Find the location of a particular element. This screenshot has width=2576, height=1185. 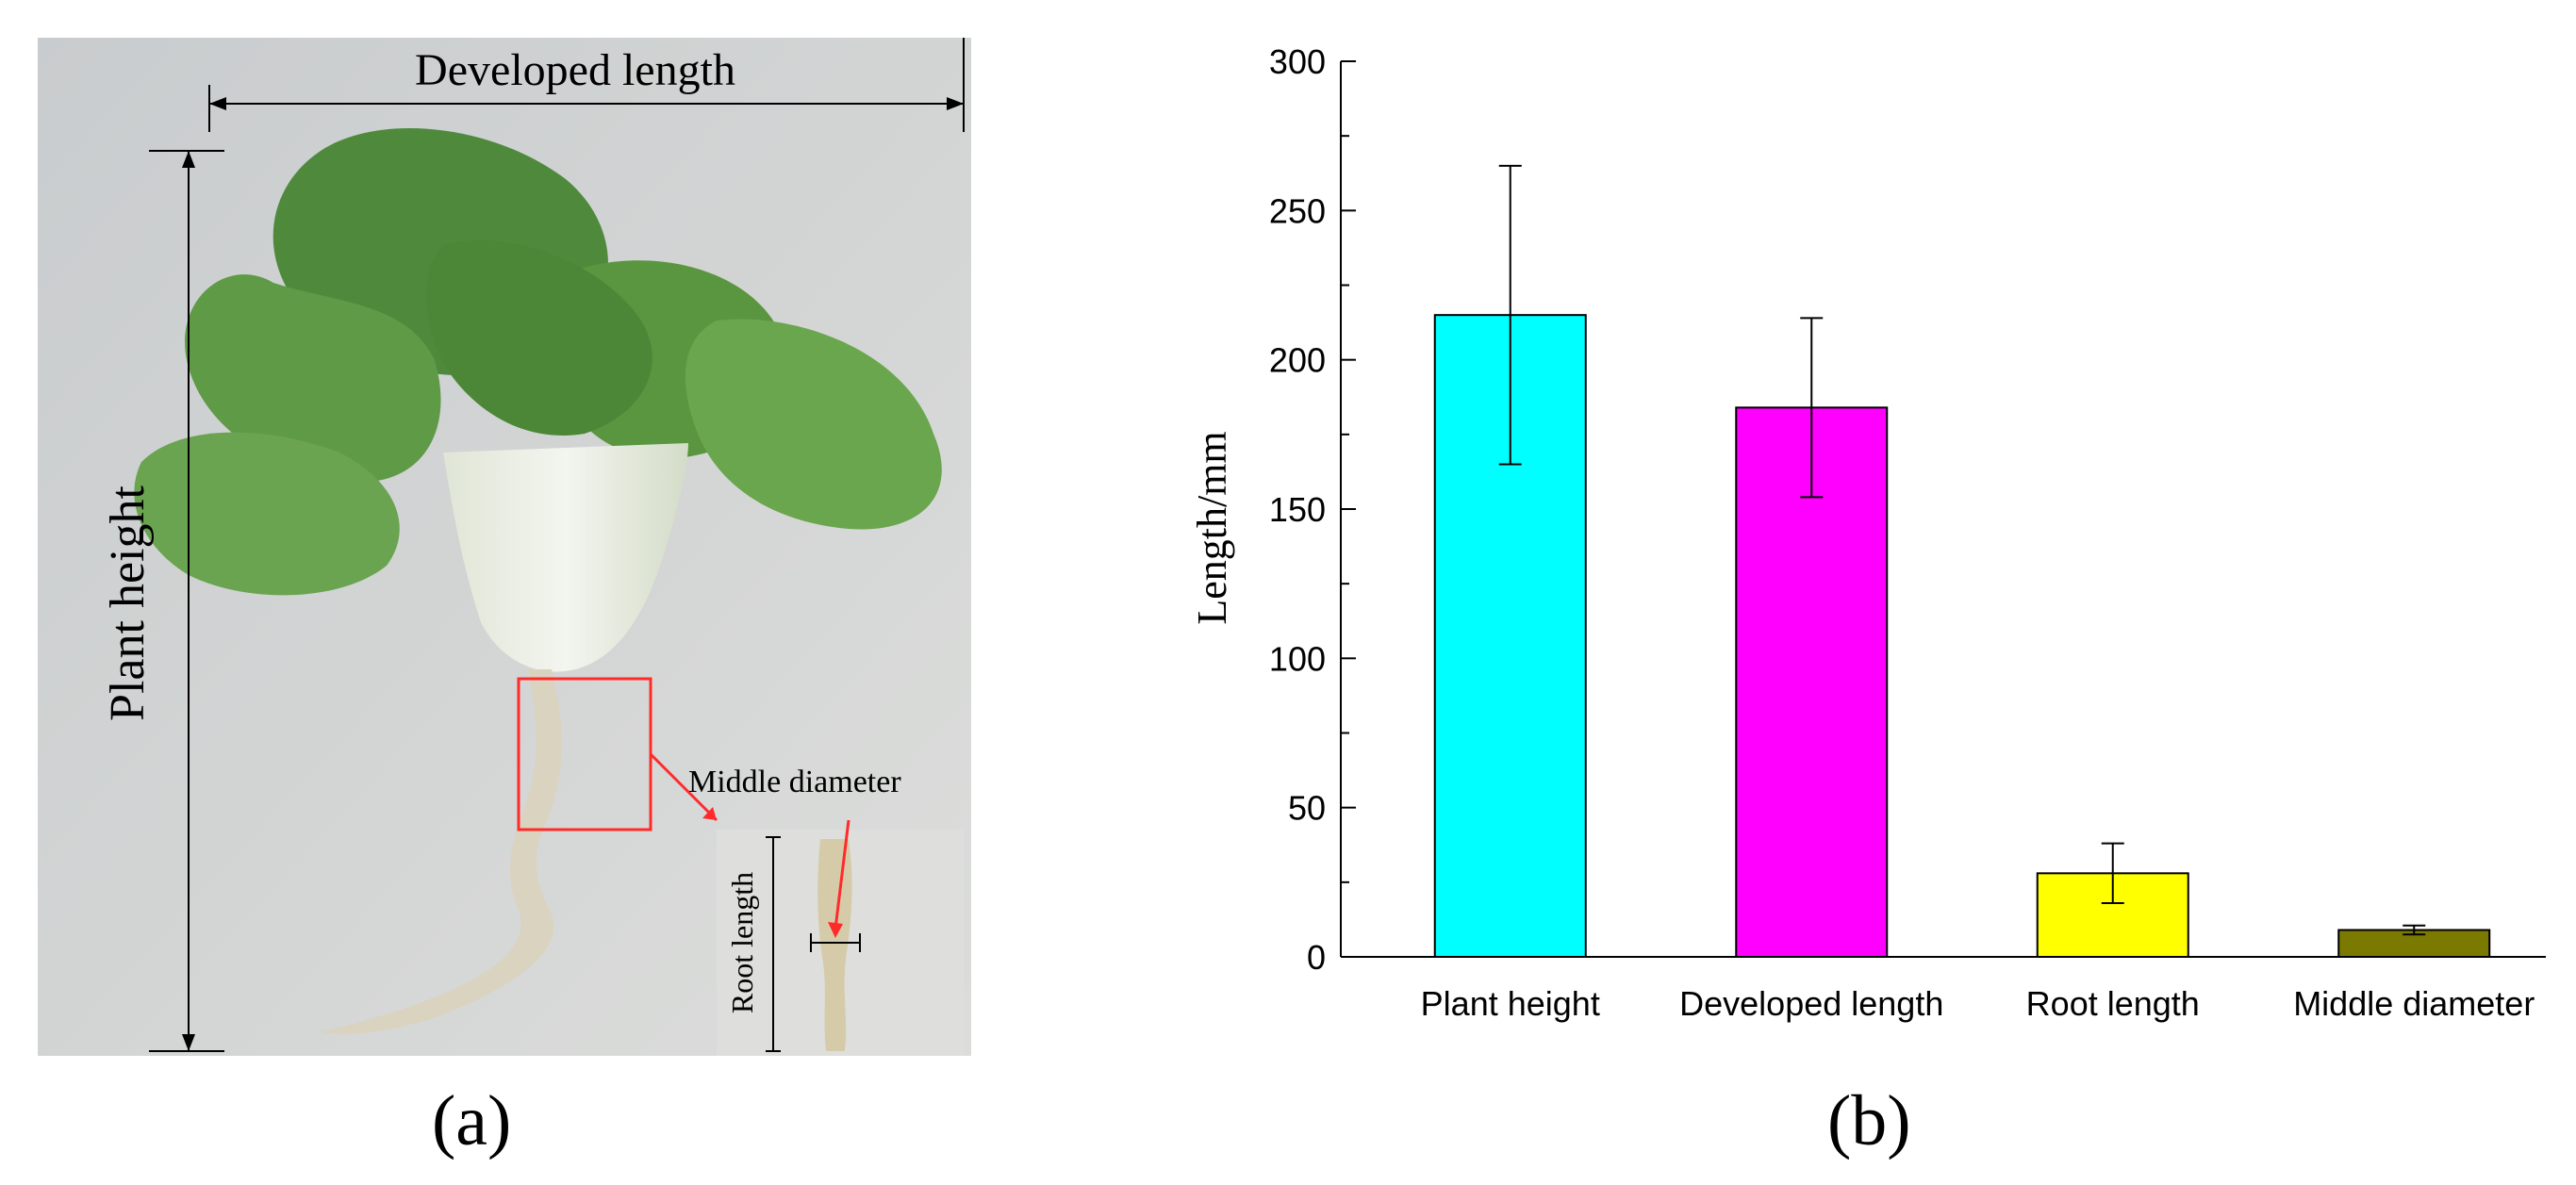

y-tick-label: 0 is located at coordinates (1316, 958).